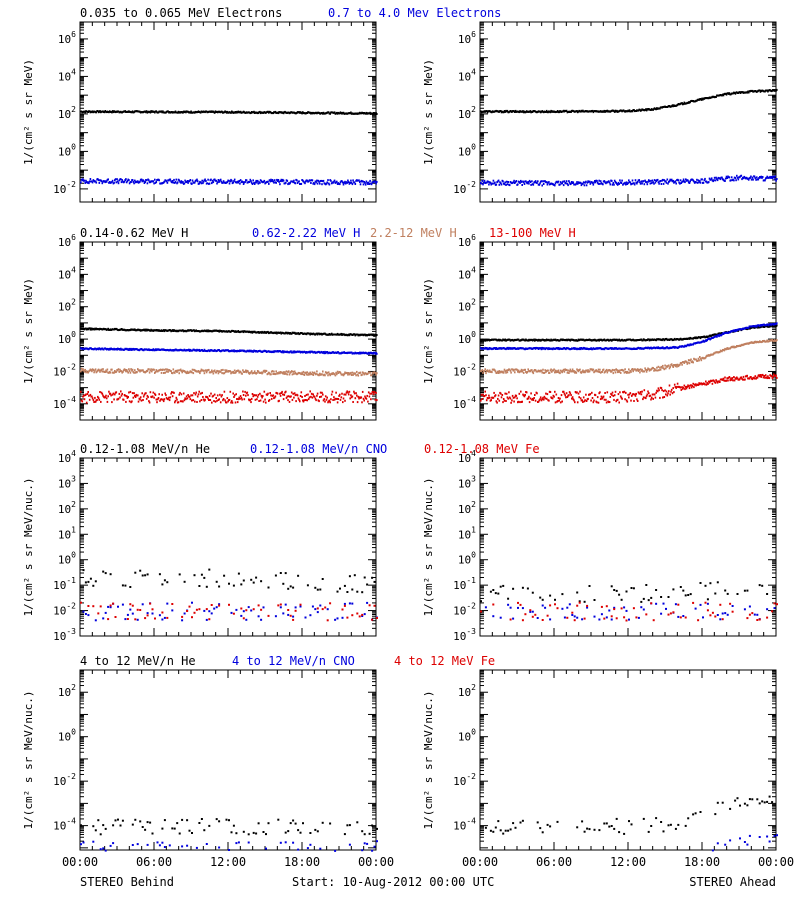 This screenshot has height=900, width=800. Describe the element at coordinates (600, 327) in the screenshot. I see `panel-row2-right: 10⁻⁴ 10⁻² 10⁰ 10² 10⁴ 10⁶ 1/(cm² s sr MeV)` at that location.